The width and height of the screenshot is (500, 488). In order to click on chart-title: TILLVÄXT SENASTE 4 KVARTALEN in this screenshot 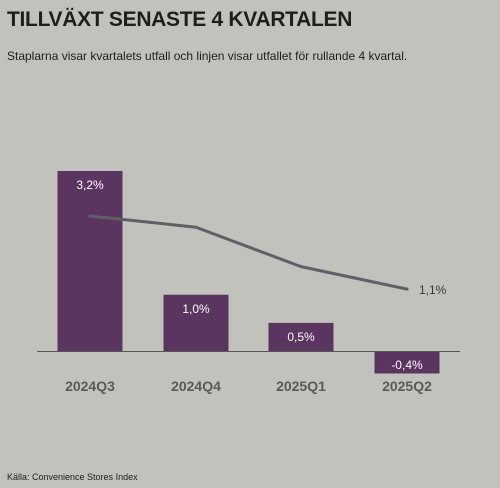, I will do `click(180, 19)`.